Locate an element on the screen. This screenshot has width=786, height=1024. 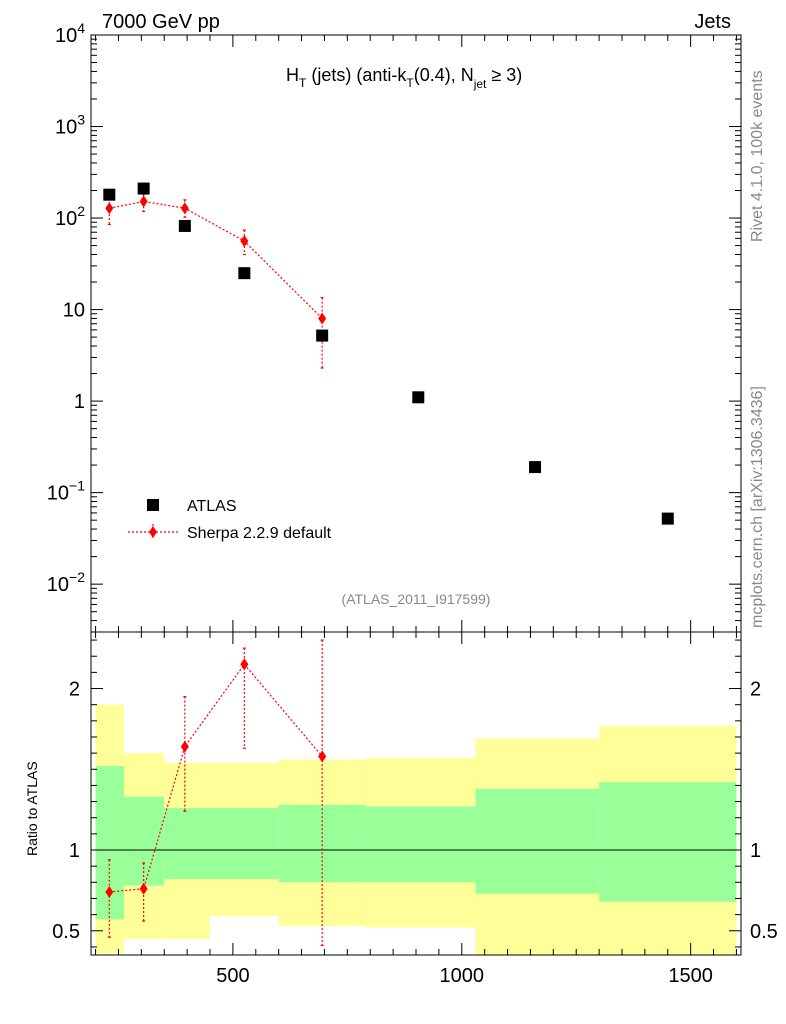
main-y-tick-exponent: −2 is located at coordinates (77, 577).